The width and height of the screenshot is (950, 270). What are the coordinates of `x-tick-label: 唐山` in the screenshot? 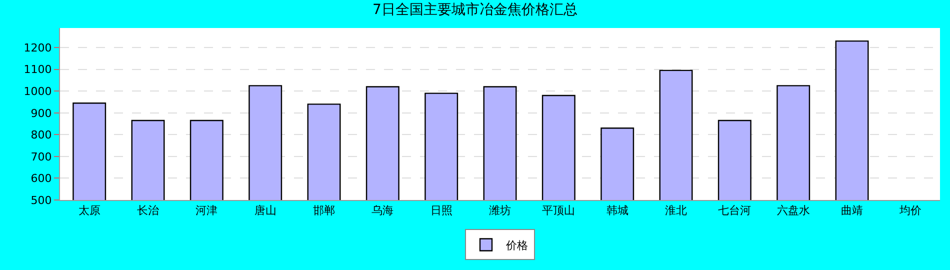 It's located at (265, 211).